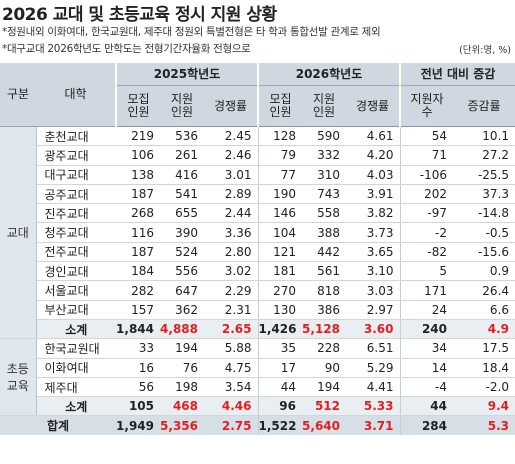  Describe the element at coordinates (182, 290) in the screenshot. I see `cell-a25: 647` at that location.